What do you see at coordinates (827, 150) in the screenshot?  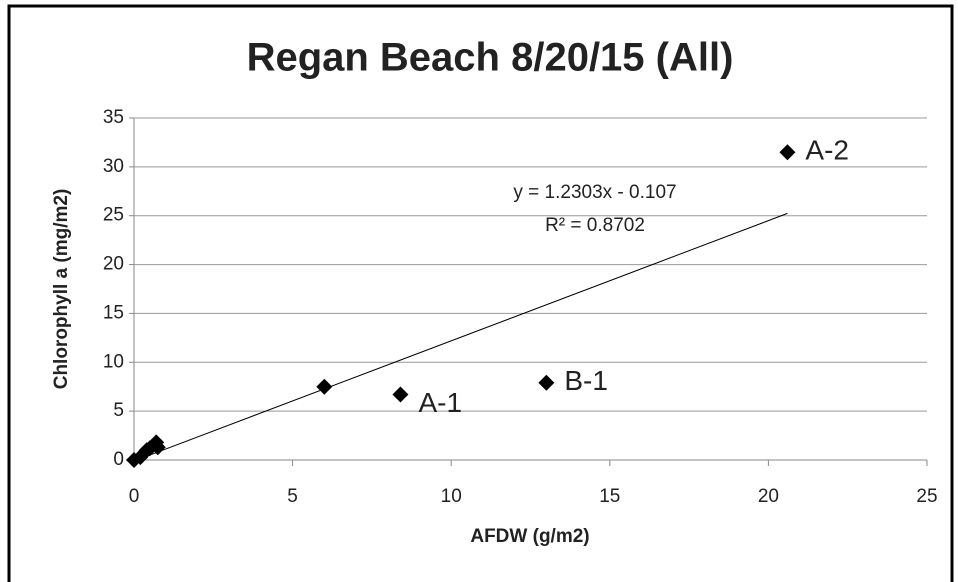 I see `point-label: A-2` at bounding box center [827, 150].